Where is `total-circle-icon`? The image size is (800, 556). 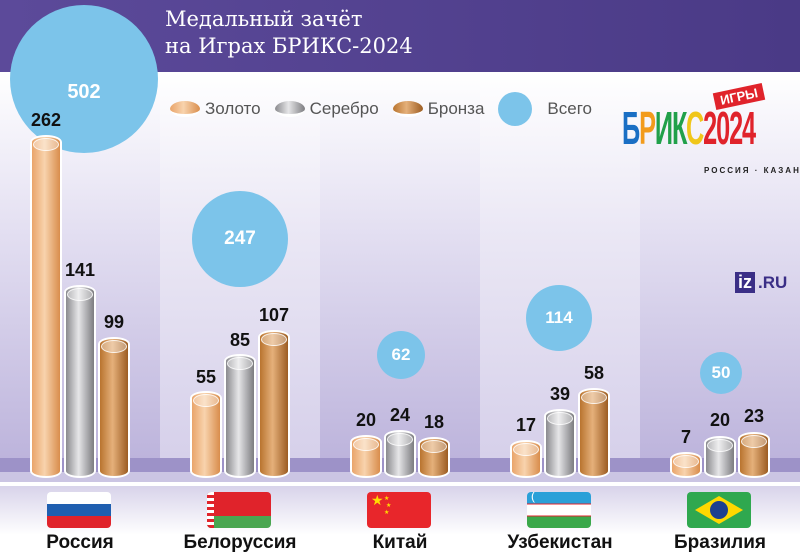 total-circle-icon is located at coordinates (515, 109).